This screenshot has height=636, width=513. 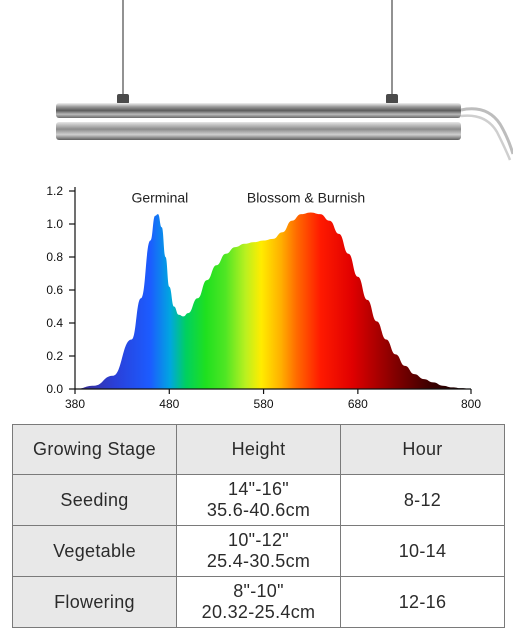 I want to click on height-cell: 10"-12" 25.4-30.5cm, so click(x=258, y=551).